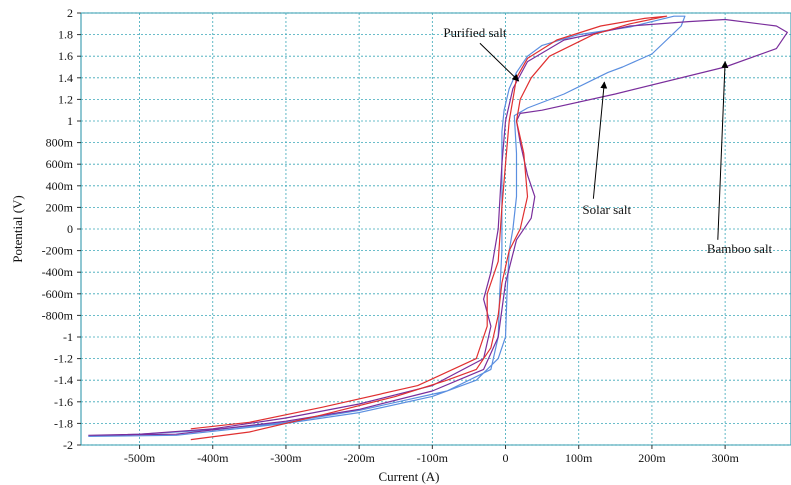 This screenshot has width=791, height=485. Describe the element at coordinates (58, 272) in the screenshot. I see `y-tick-label: -400m` at that location.